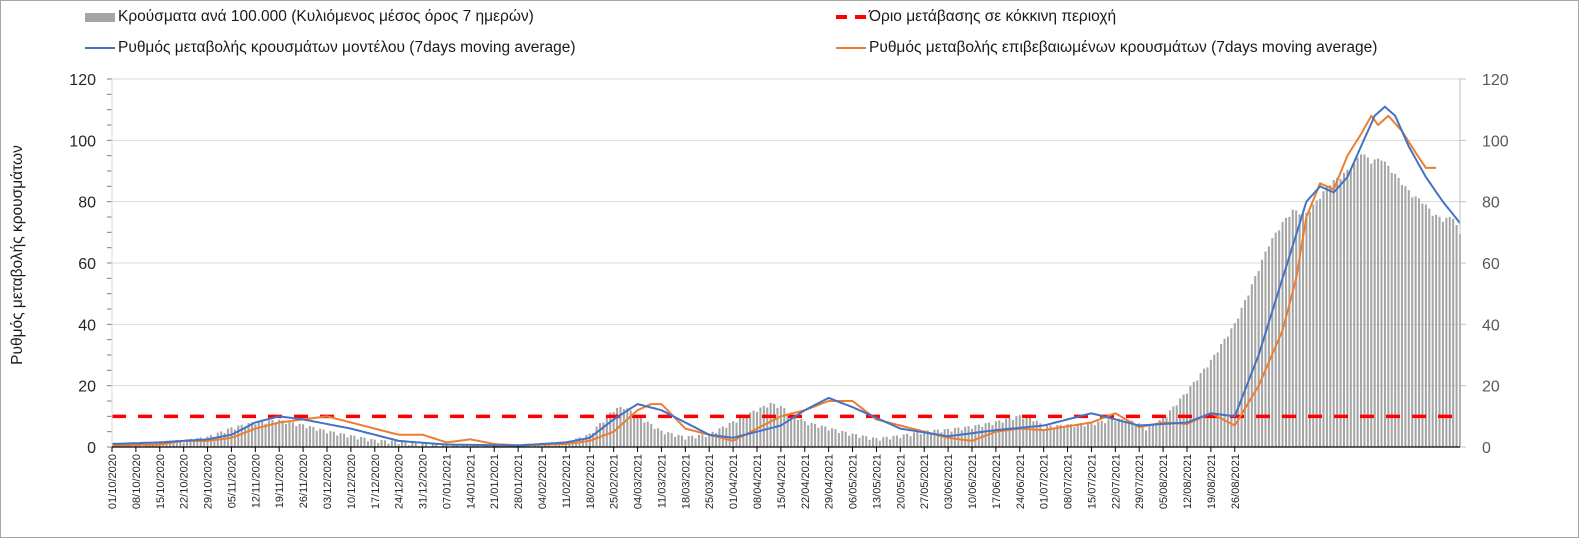  I want to click on x-tick-label: 03/06/2021, so click(949, 481).